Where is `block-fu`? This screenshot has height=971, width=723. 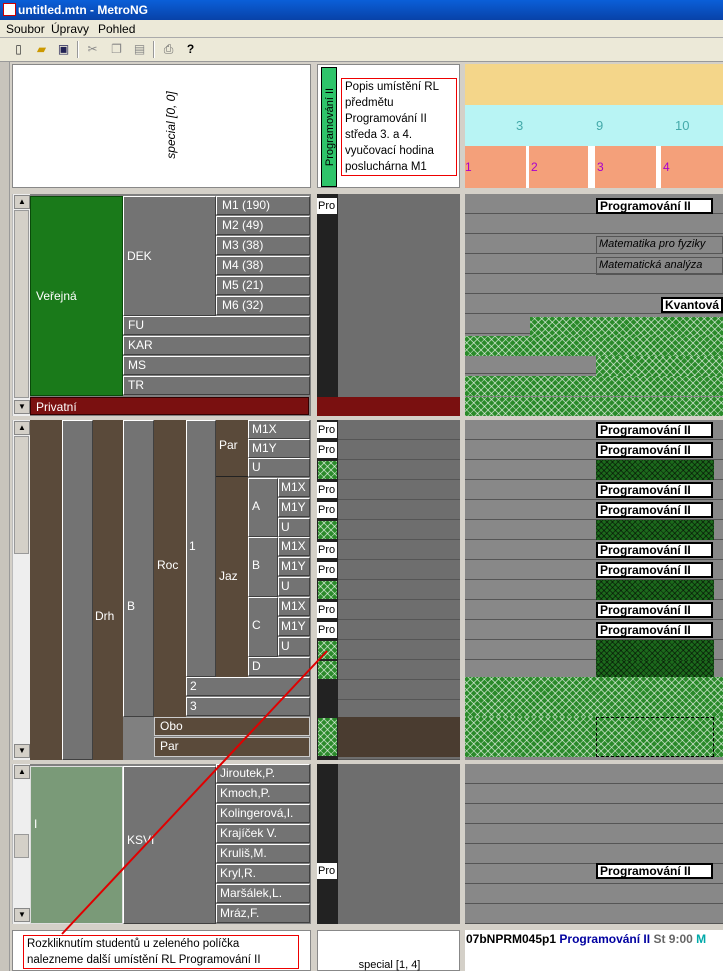 block-fu is located at coordinates (626, 326).